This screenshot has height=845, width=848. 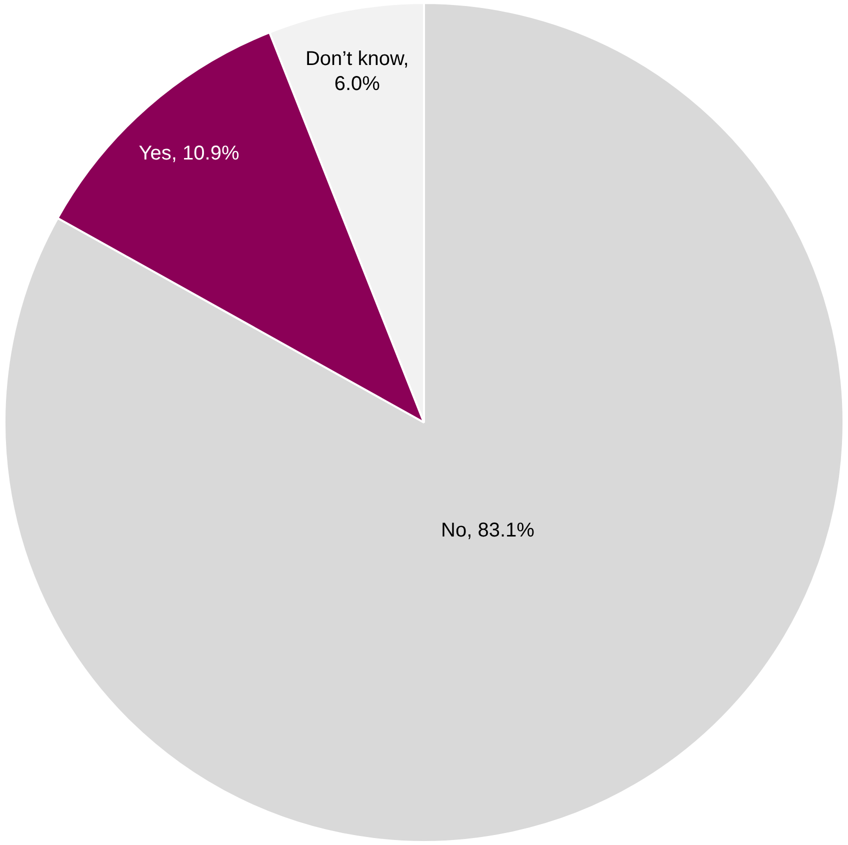 What do you see at coordinates (488, 531) in the screenshot?
I see `slice-label: No, 83.1%` at bounding box center [488, 531].